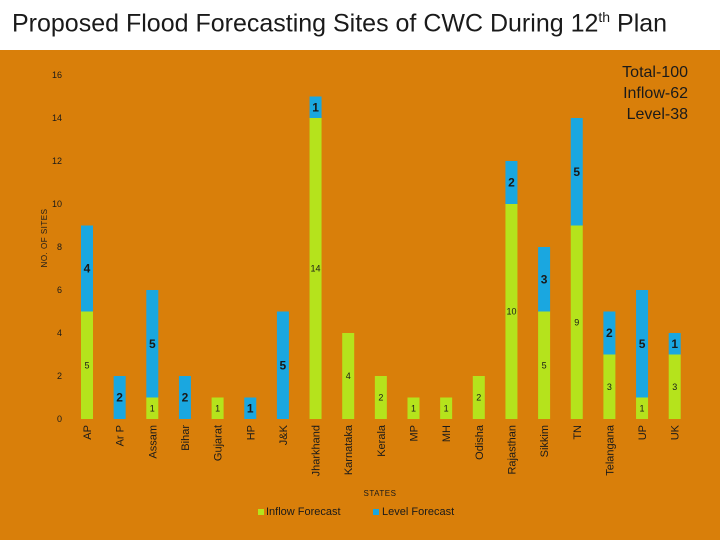 Image resolution: width=720 pixels, height=540 pixels. Describe the element at coordinates (316, 269) in the screenshot. I see `label-inflow-7: 14` at that location.